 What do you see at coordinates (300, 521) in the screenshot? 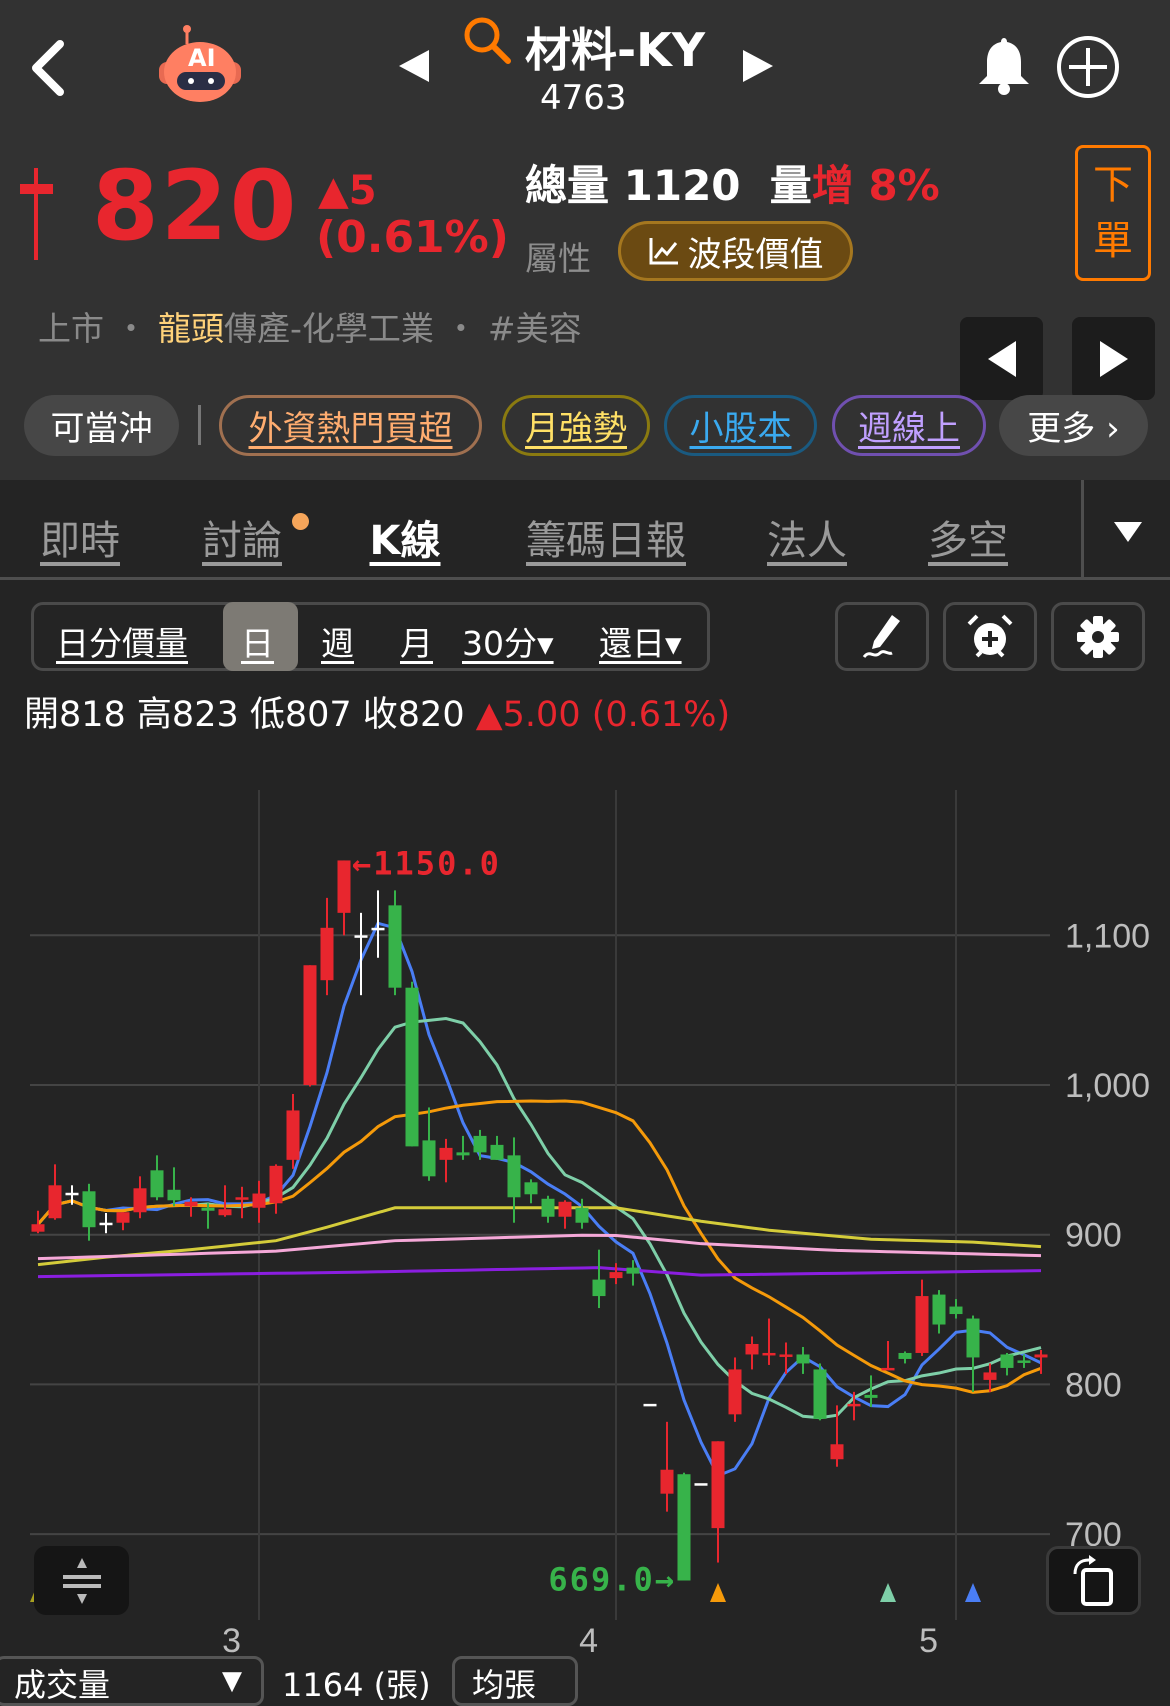
I see `notification-dot` at bounding box center [300, 521].